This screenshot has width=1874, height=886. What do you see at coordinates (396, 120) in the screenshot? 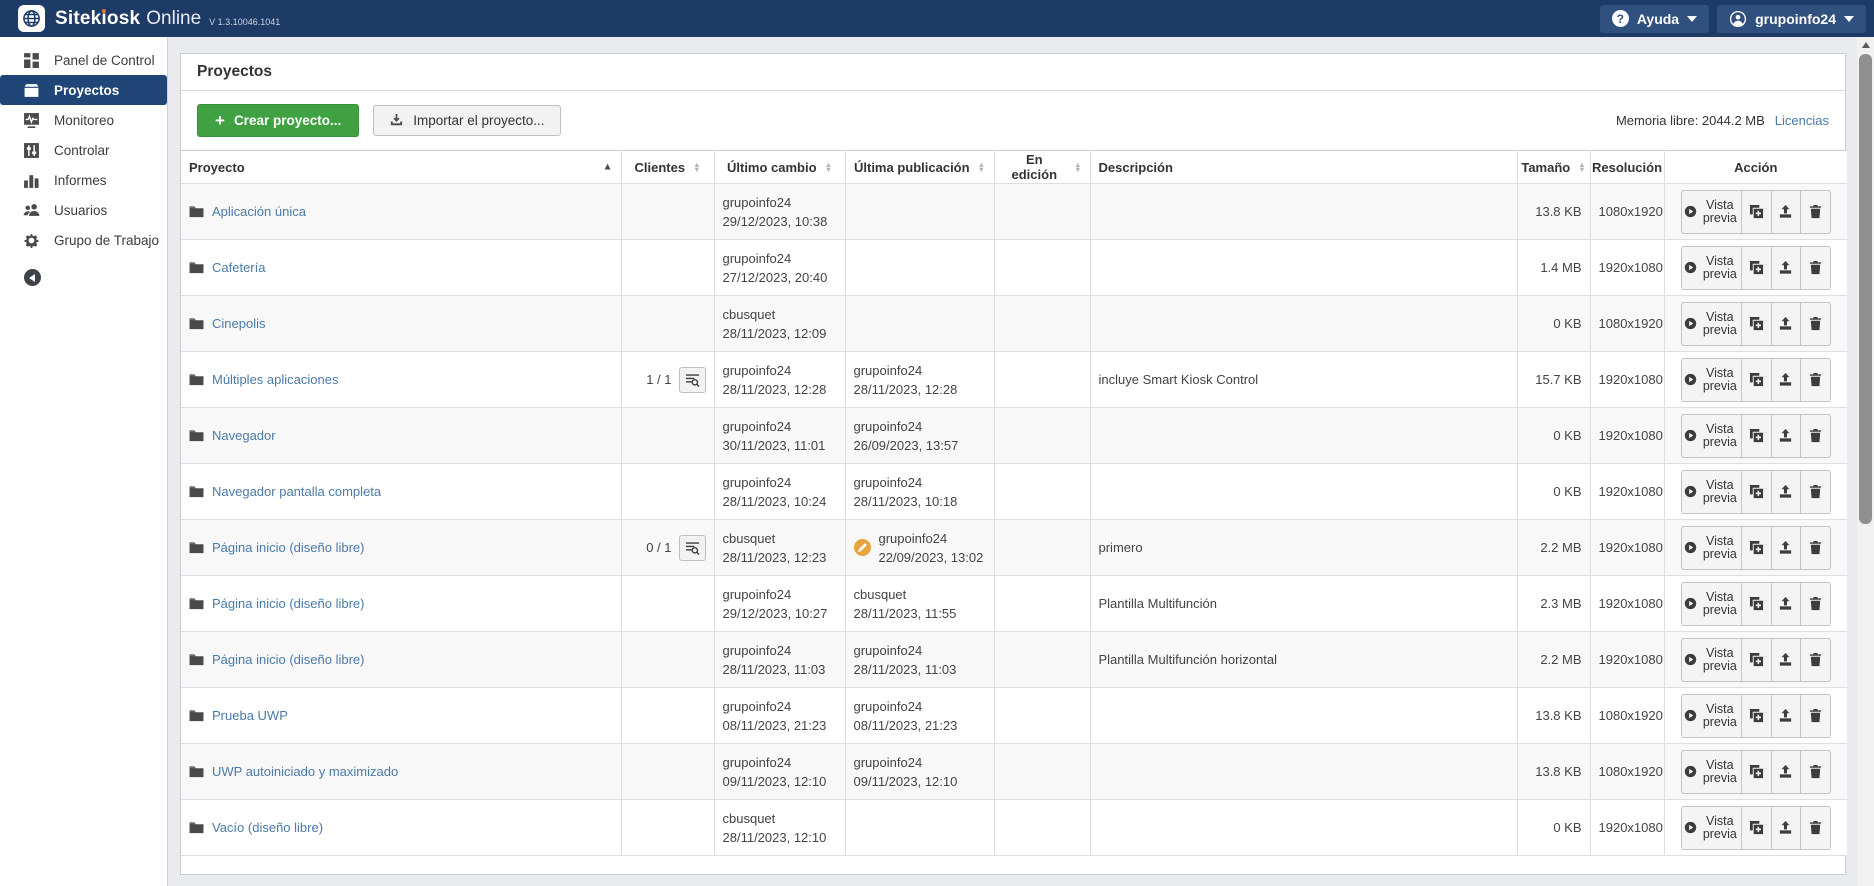
I see `import-icon` at bounding box center [396, 120].